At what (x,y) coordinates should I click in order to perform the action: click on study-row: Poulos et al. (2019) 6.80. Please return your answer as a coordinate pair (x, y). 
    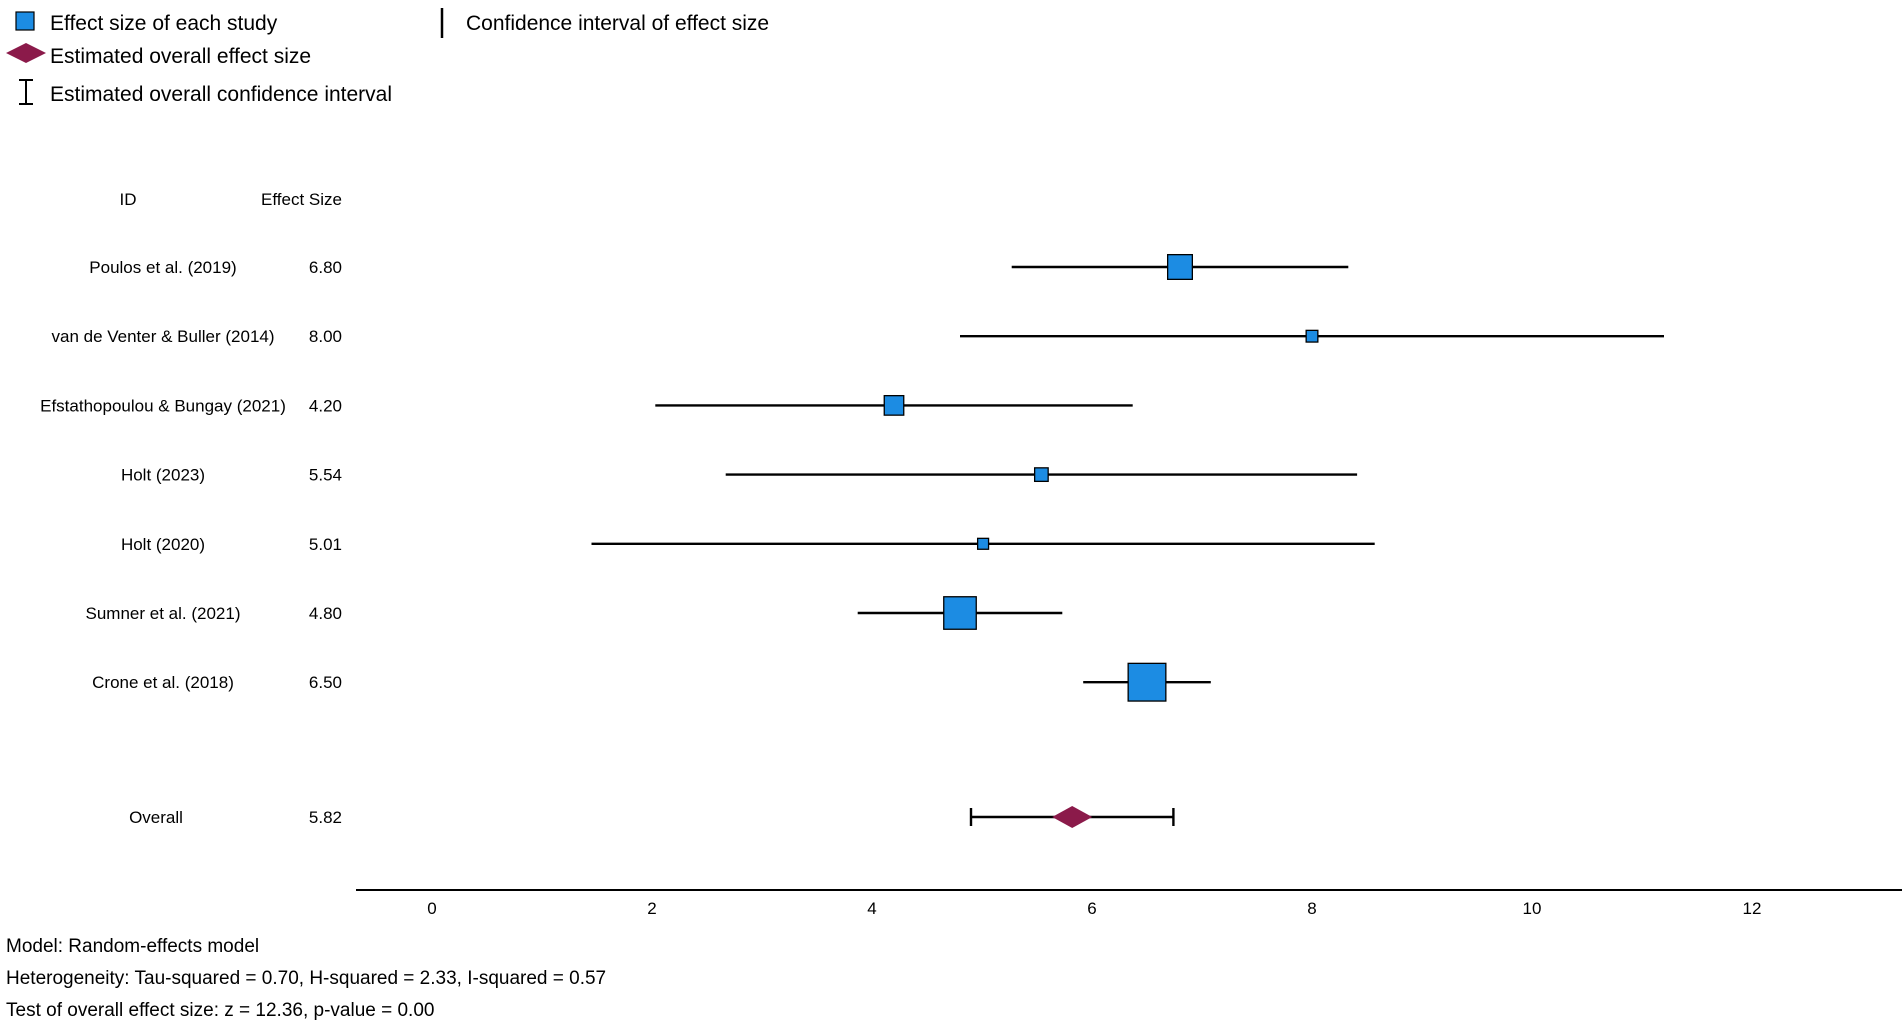
    Looking at the image, I should click on (719, 266).